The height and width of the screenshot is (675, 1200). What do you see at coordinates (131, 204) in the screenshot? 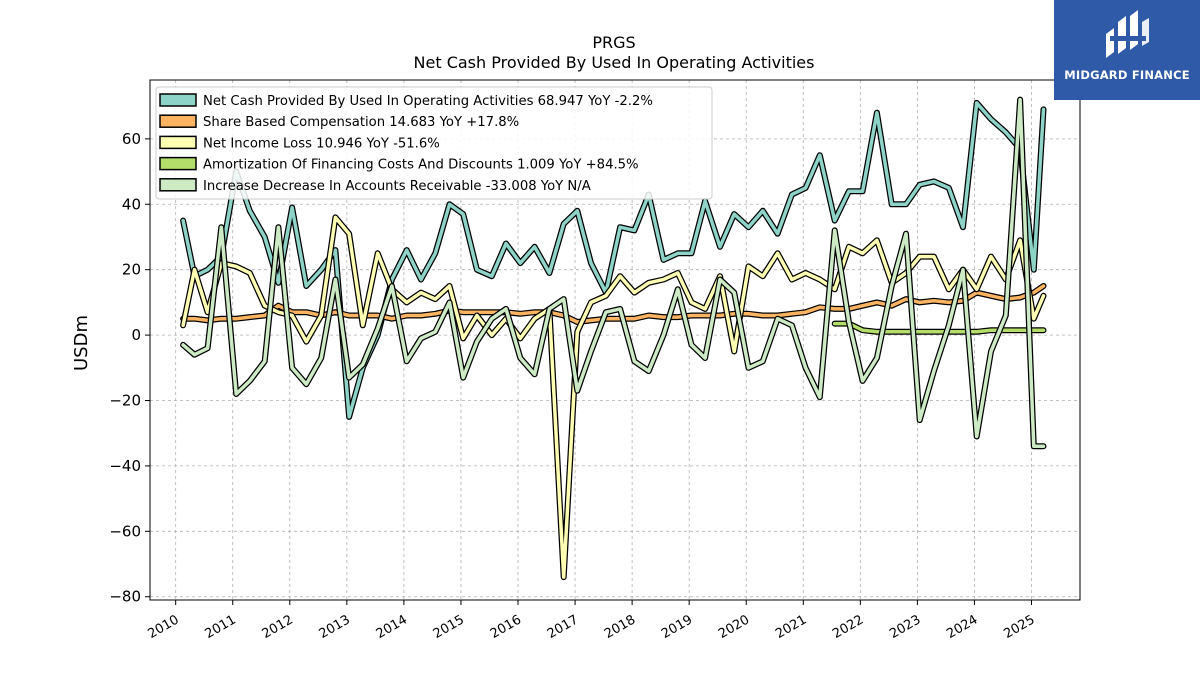
I see `y-tick-label: 40` at bounding box center [131, 204].